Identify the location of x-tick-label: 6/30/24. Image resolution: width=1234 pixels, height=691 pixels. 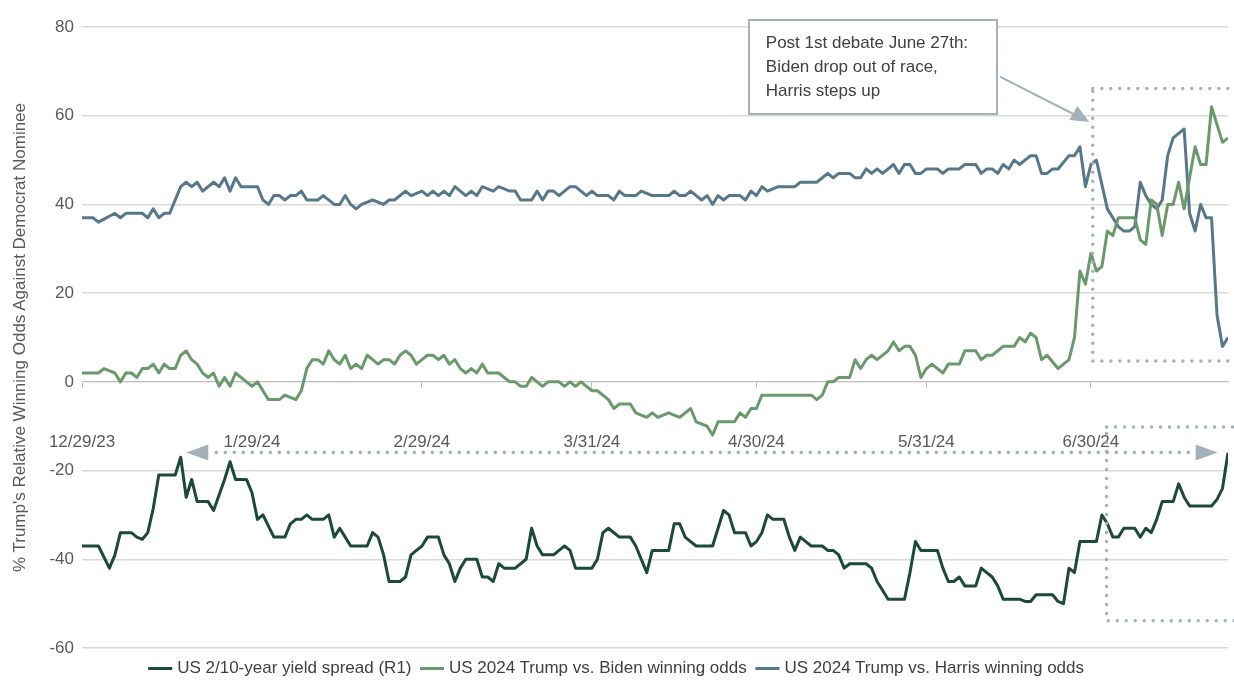
(1091, 441).